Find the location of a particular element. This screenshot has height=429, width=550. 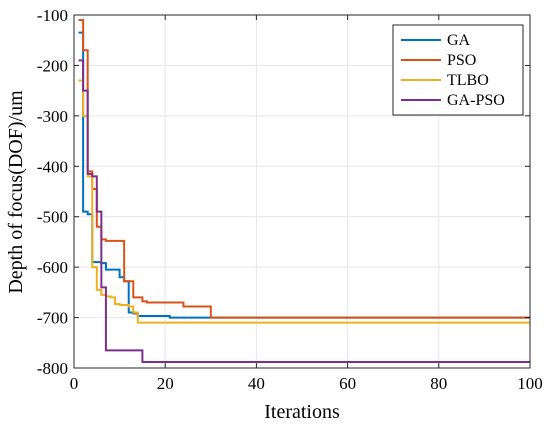

y-tick-label: -600 is located at coordinates (52, 267).